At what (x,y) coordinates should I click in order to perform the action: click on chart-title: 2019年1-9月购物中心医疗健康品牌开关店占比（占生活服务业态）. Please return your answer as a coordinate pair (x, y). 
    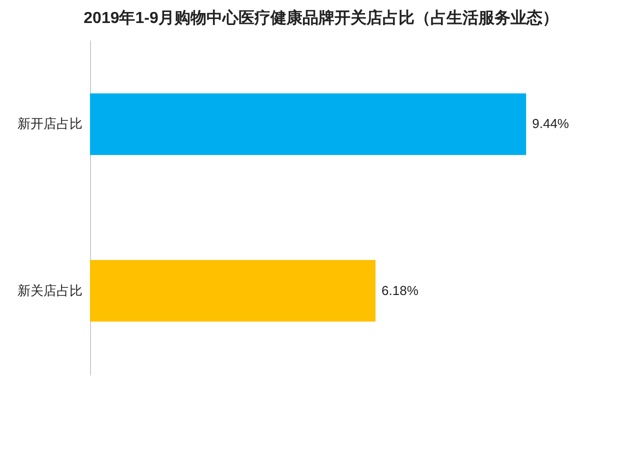
    Looking at the image, I should click on (321, 17).